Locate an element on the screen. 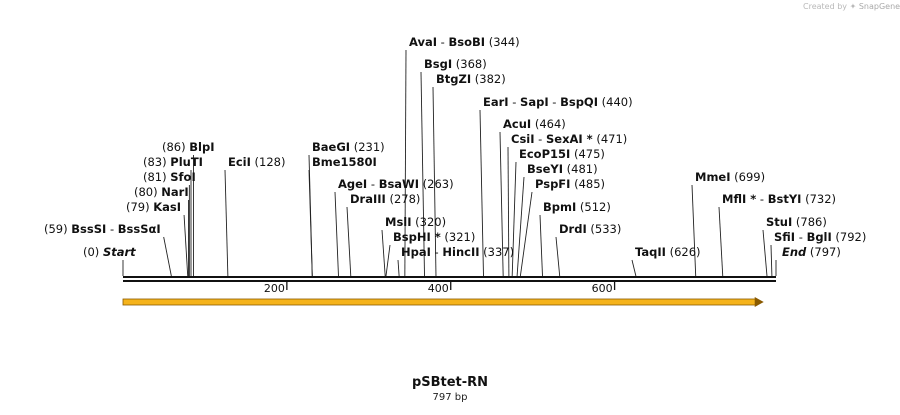 The width and height of the screenshot is (900, 415). enzyme-name: SexAI * is located at coordinates (569, 139).